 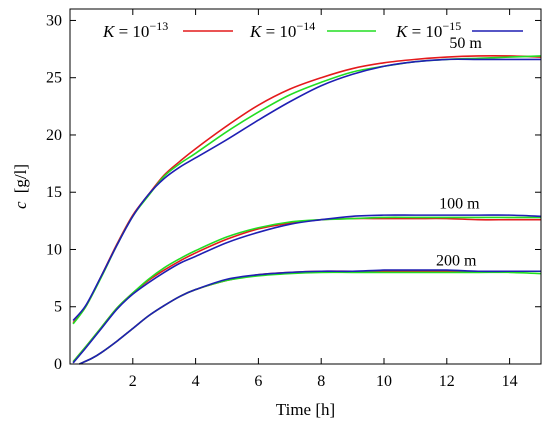 What do you see at coordinates (54, 78) in the screenshot?
I see `y-tick-label: 25` at bounding box center [54, 78].